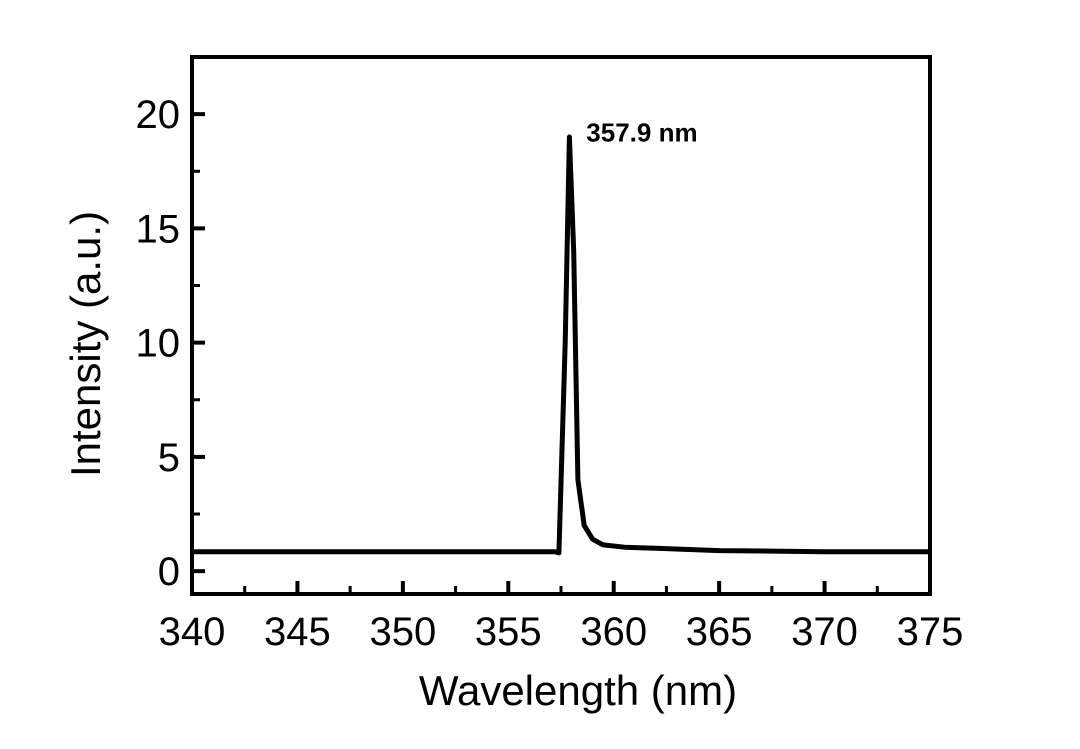  I want to click on x-tick-label: 365, so click(719, 632).